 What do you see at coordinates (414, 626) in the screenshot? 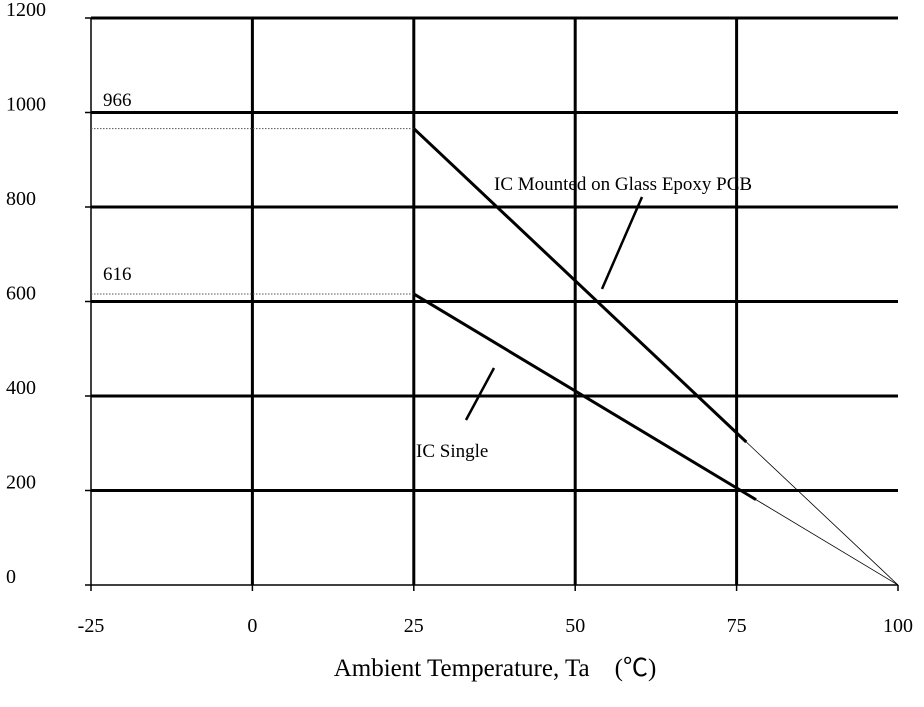
I see `x-tick-label: 25` at bounding box center [414, 626].